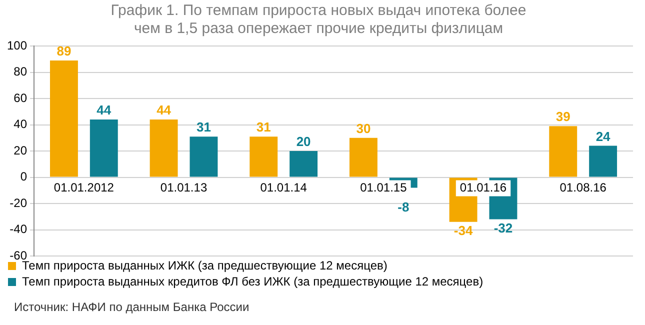  I want to click on chart-title: График 1. По темпам прироста новых выдач ипотека более чем в 1,5 раза опережает прочие кредиты физлицам, so click(318, 20).